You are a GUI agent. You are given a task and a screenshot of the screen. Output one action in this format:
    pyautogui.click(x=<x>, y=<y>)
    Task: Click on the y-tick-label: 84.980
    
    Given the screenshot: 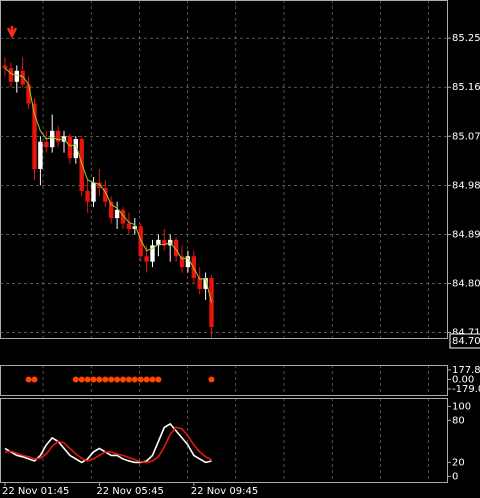 What is the action you would take?
    pyautogui.click(x=466, y=185)
    